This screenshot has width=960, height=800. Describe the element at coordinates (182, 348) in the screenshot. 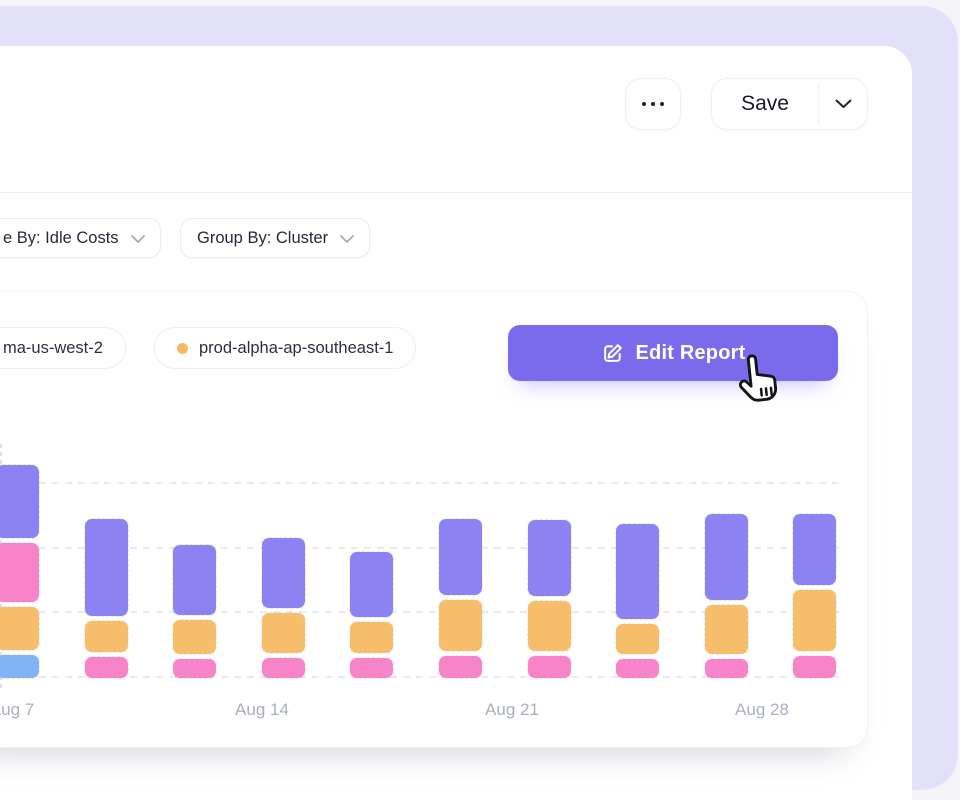

I see `legend-dot-icon` at that location.